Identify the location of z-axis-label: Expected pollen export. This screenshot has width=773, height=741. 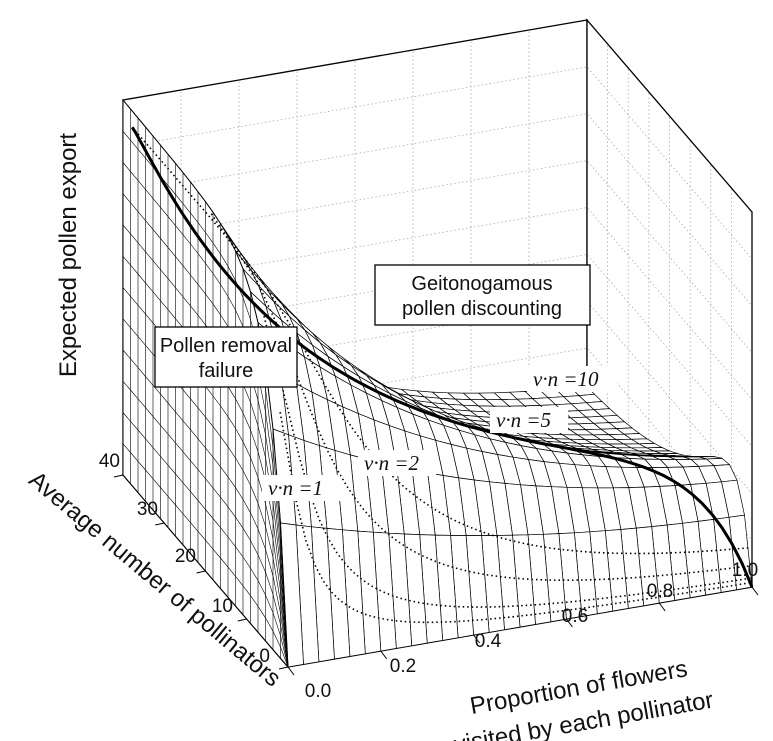
(68, 255).